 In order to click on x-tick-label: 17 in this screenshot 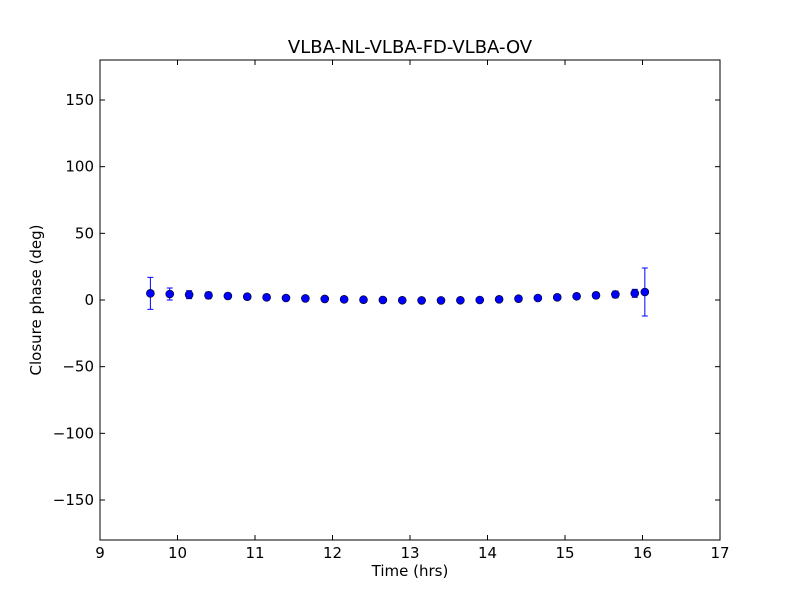, I will do `click(719, 553)`.